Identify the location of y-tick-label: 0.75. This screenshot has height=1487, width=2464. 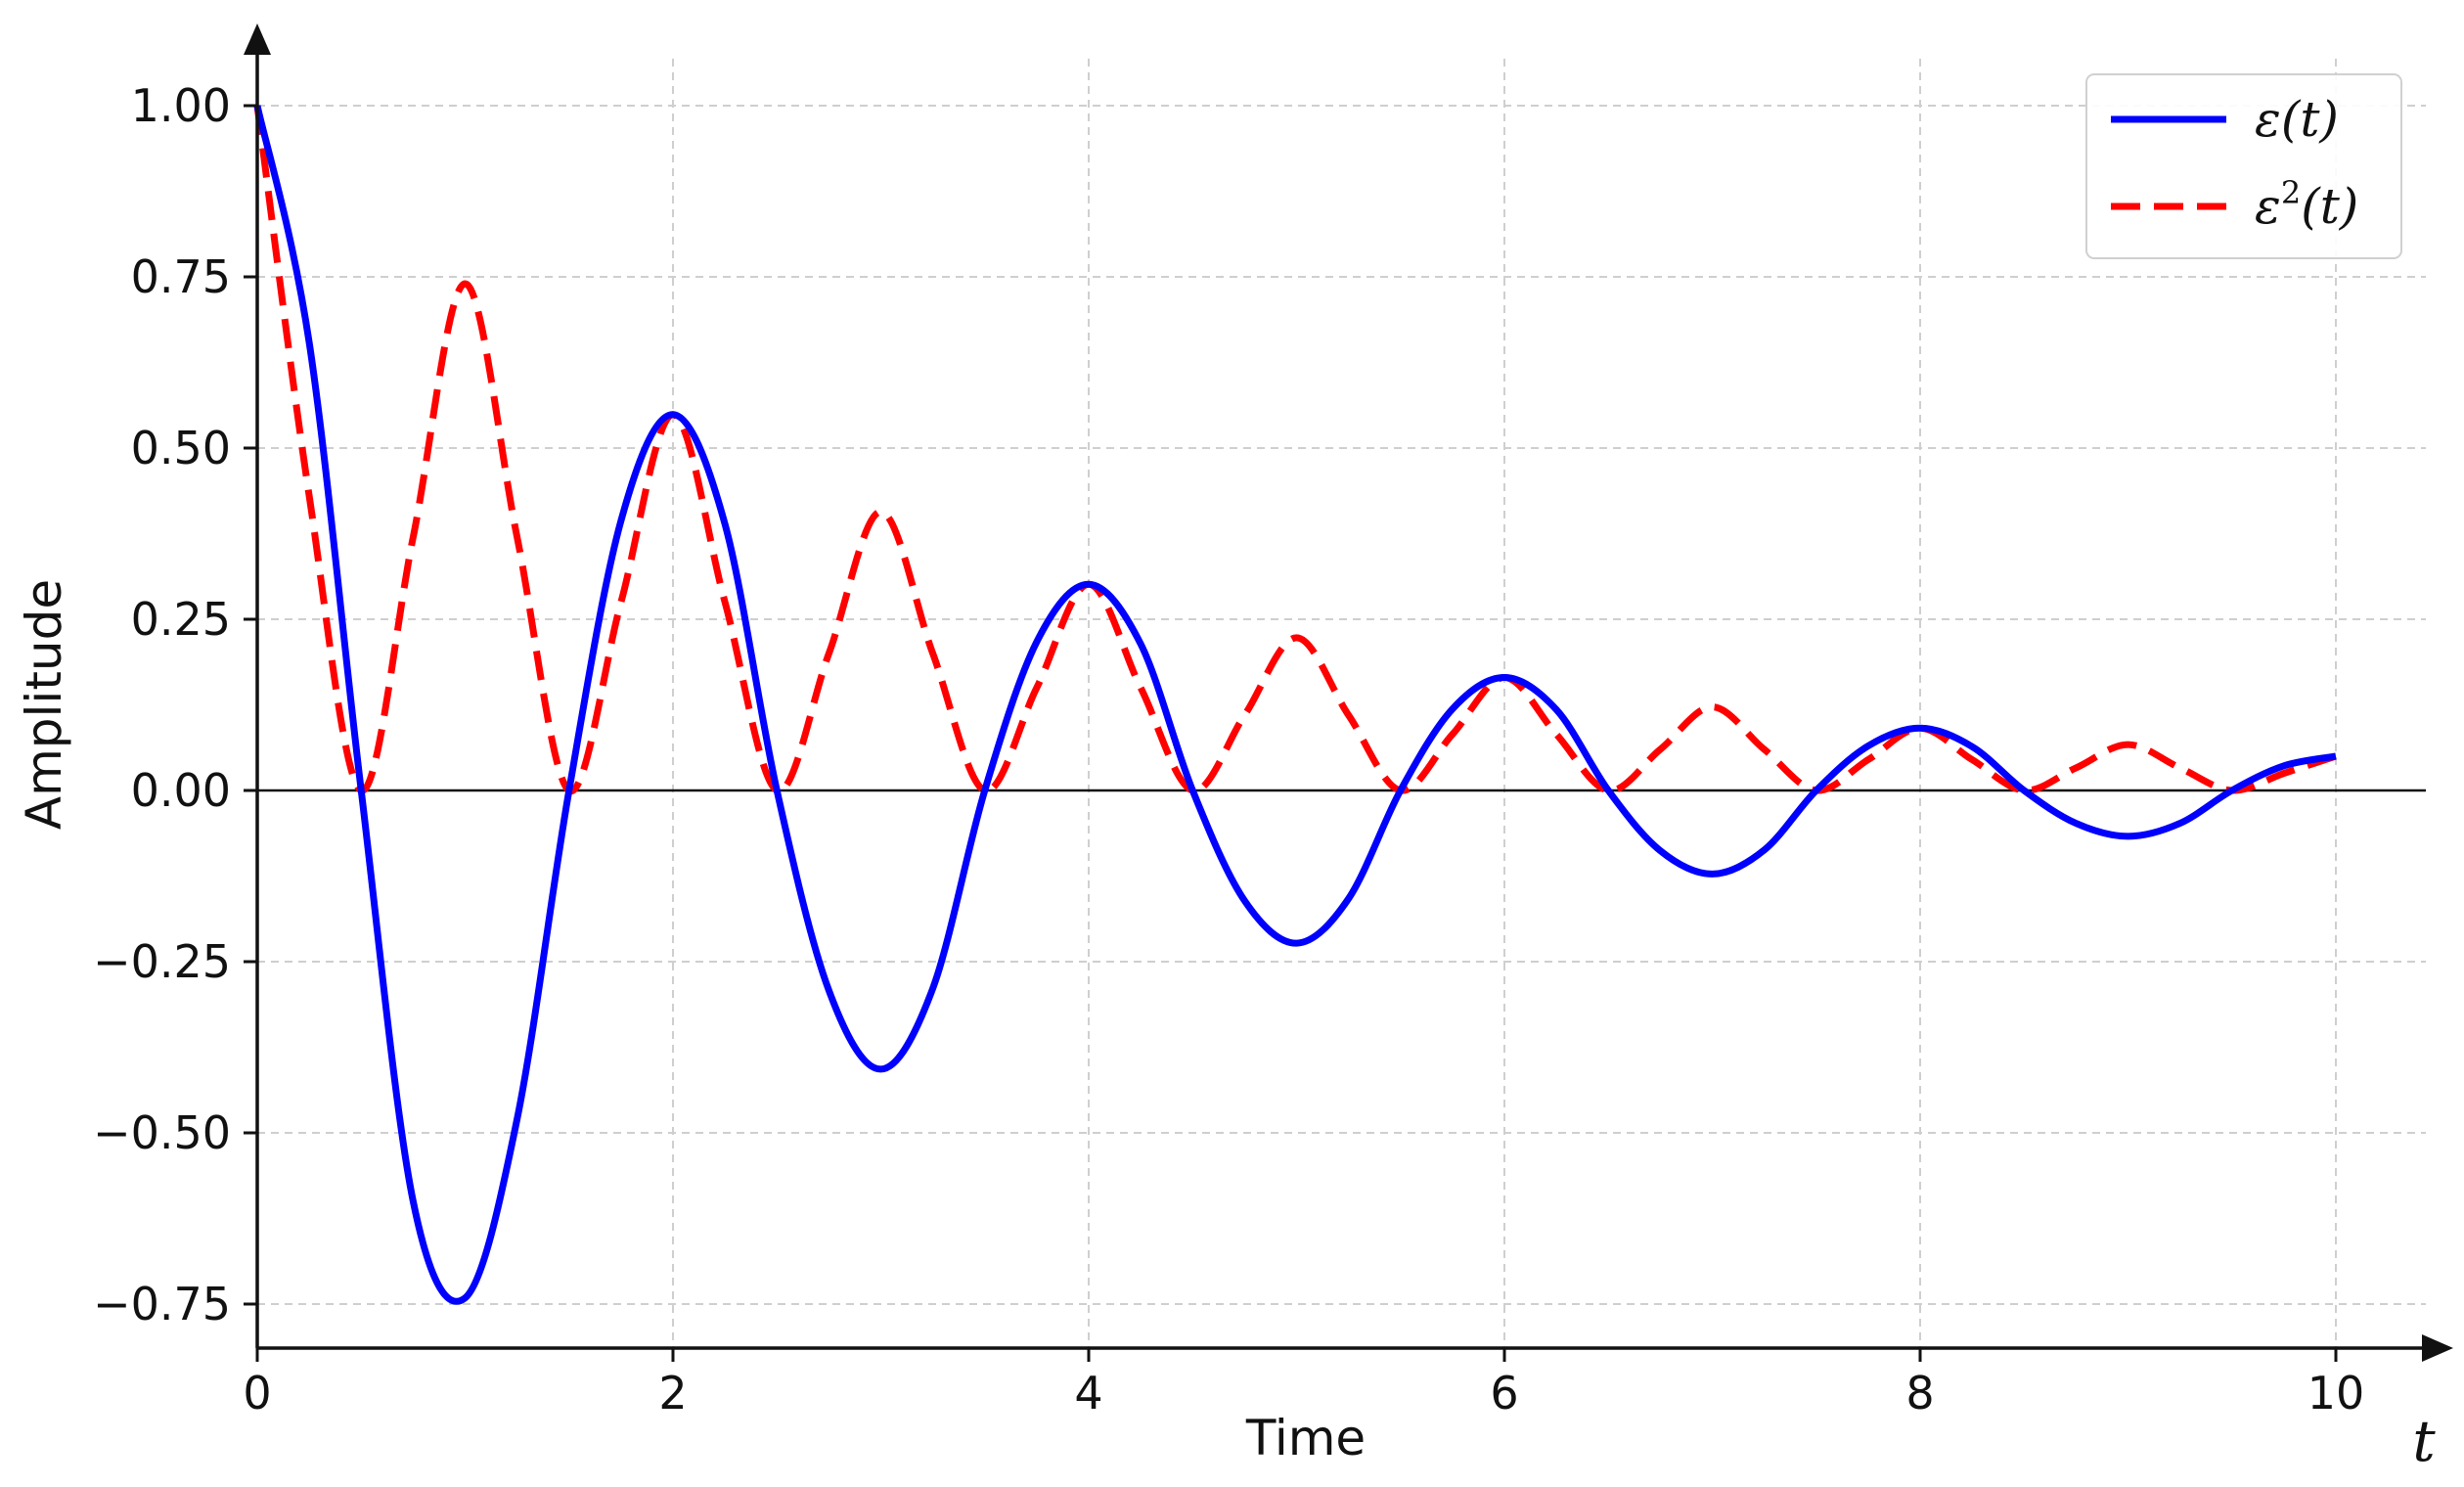
(181, 276).